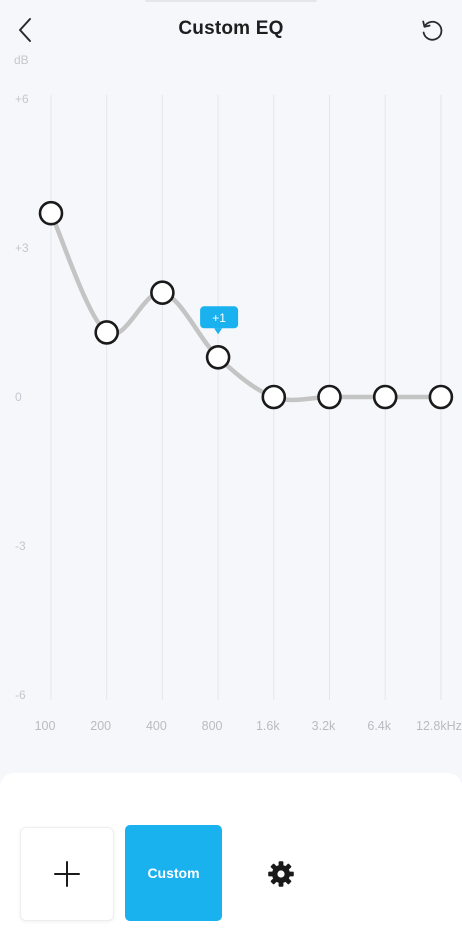 The image size is (462, 935). I want to click on preset-custom-button: Custom, so click(173, 873).